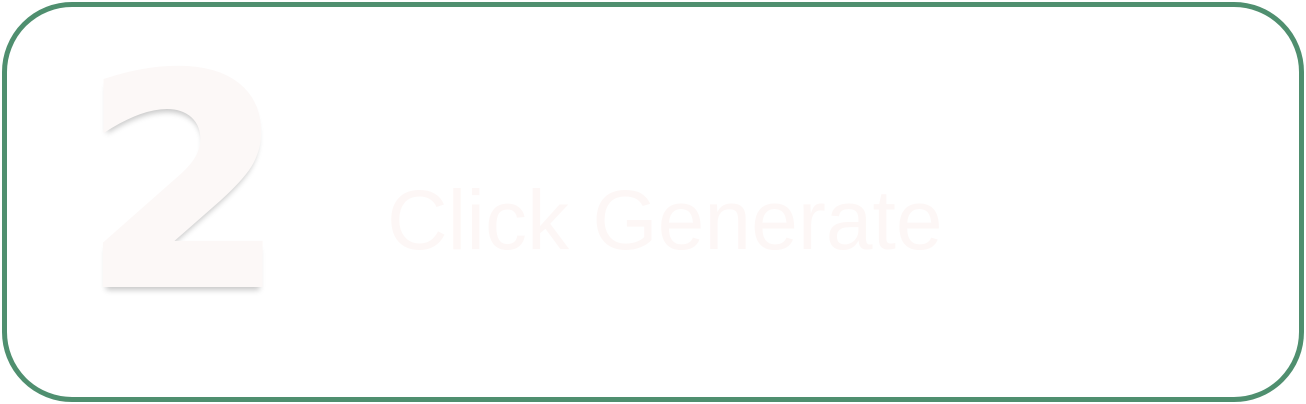 This screenshot has height=404, width=1306. Describe the element at coordinates (184, 184) in the screenshot. I see `step-number: 2` at that location.